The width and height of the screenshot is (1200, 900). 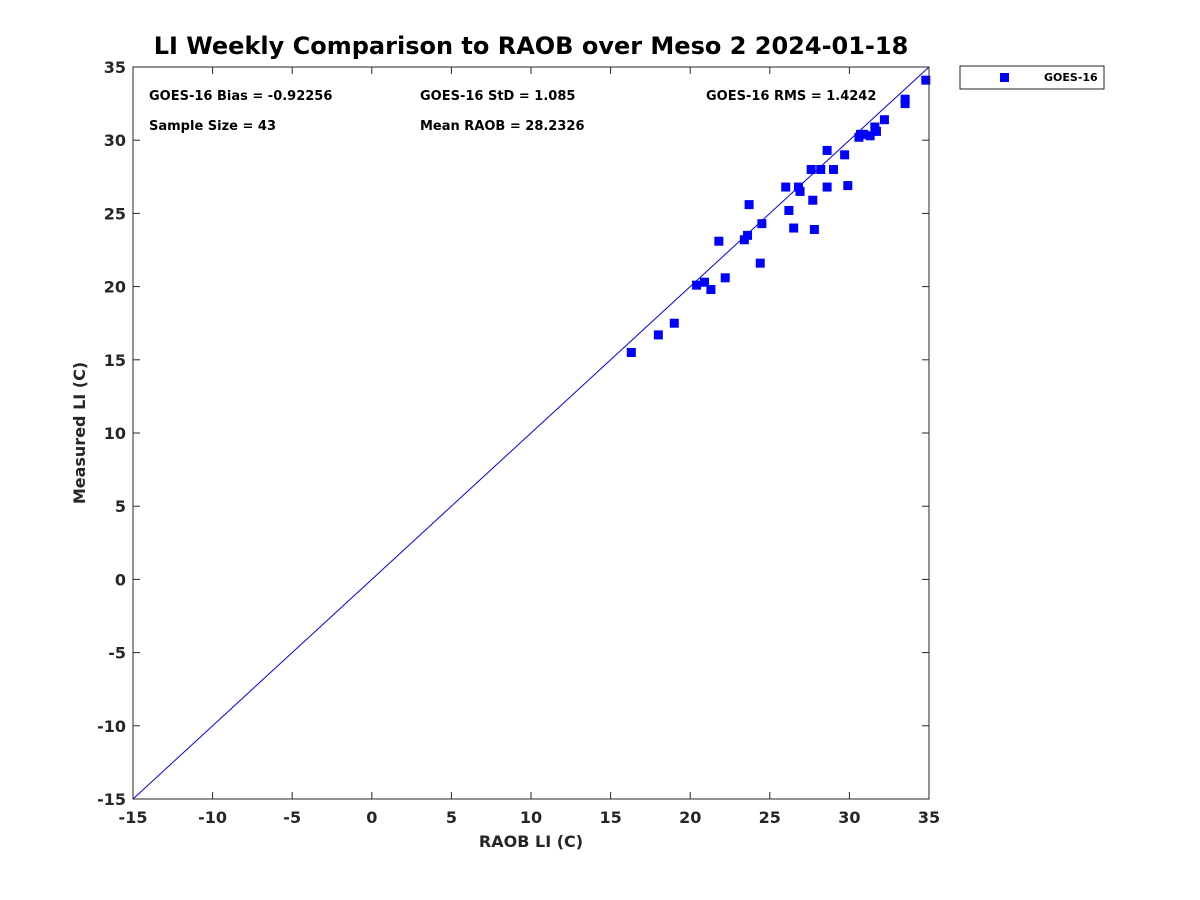 I want to click on y-tick-label: -15, so click(x=111, y=799).